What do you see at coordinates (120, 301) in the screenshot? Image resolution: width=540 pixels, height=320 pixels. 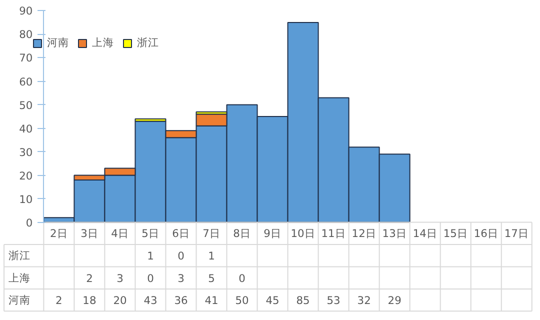 I see `data-label: 20` at bounding box center [120, 301].